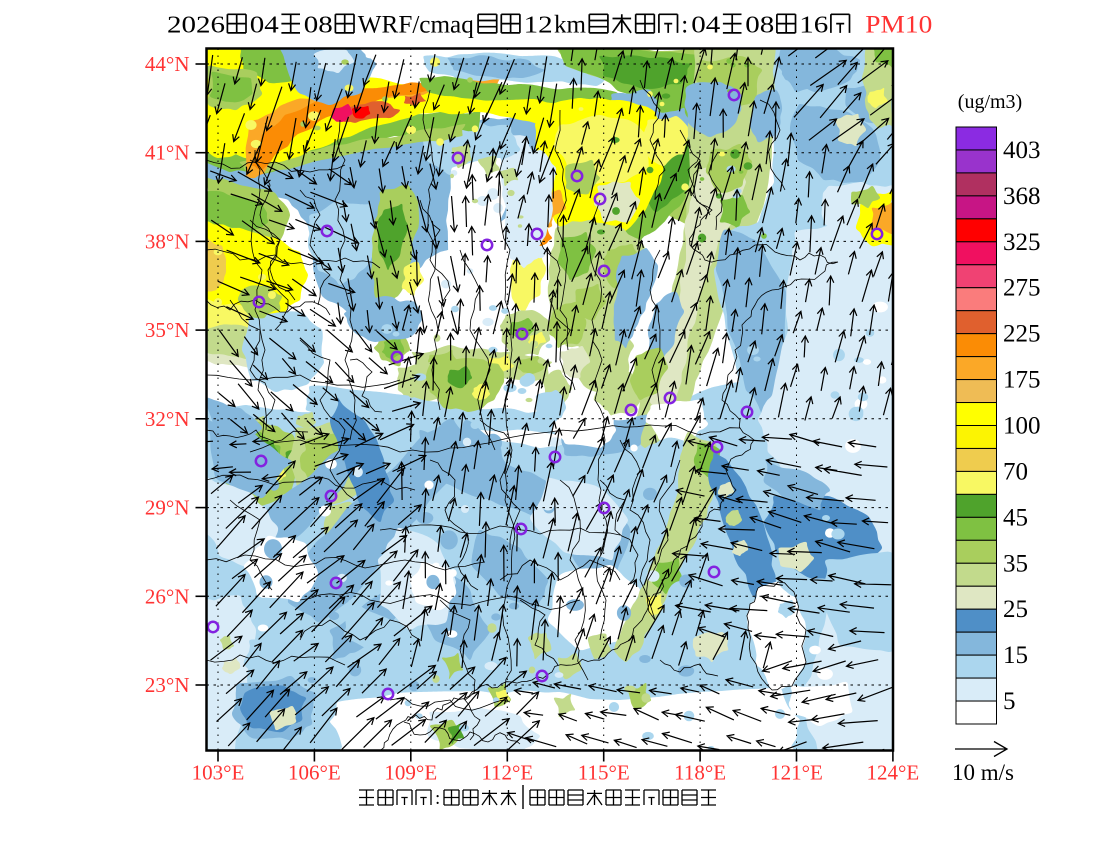 This screenshot has width=1100, height=850. What do you see at coordinates (893, 773) in the screenshot?
I see `svg-text: 124°E` at bounding box center [893, 773].